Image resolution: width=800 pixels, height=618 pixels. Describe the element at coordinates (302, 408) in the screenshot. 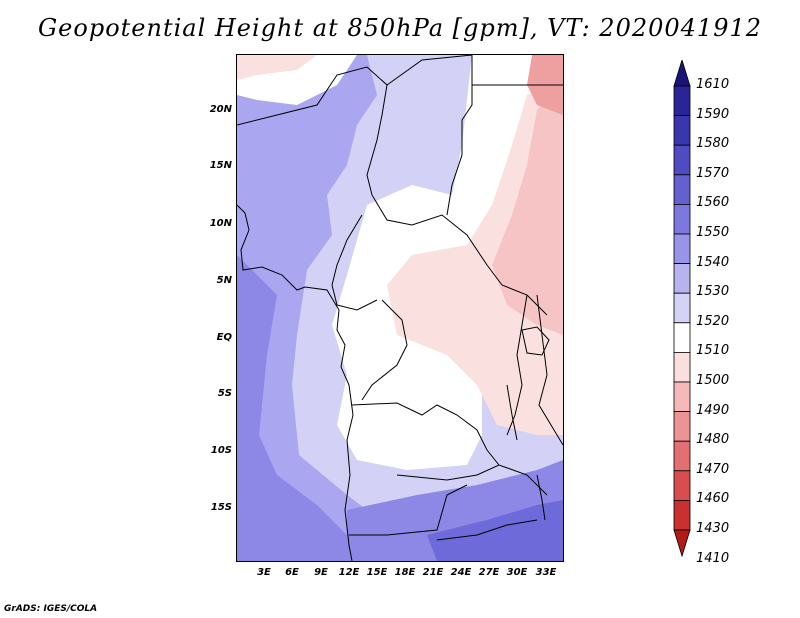

I see `field-coast-strong` at that location.